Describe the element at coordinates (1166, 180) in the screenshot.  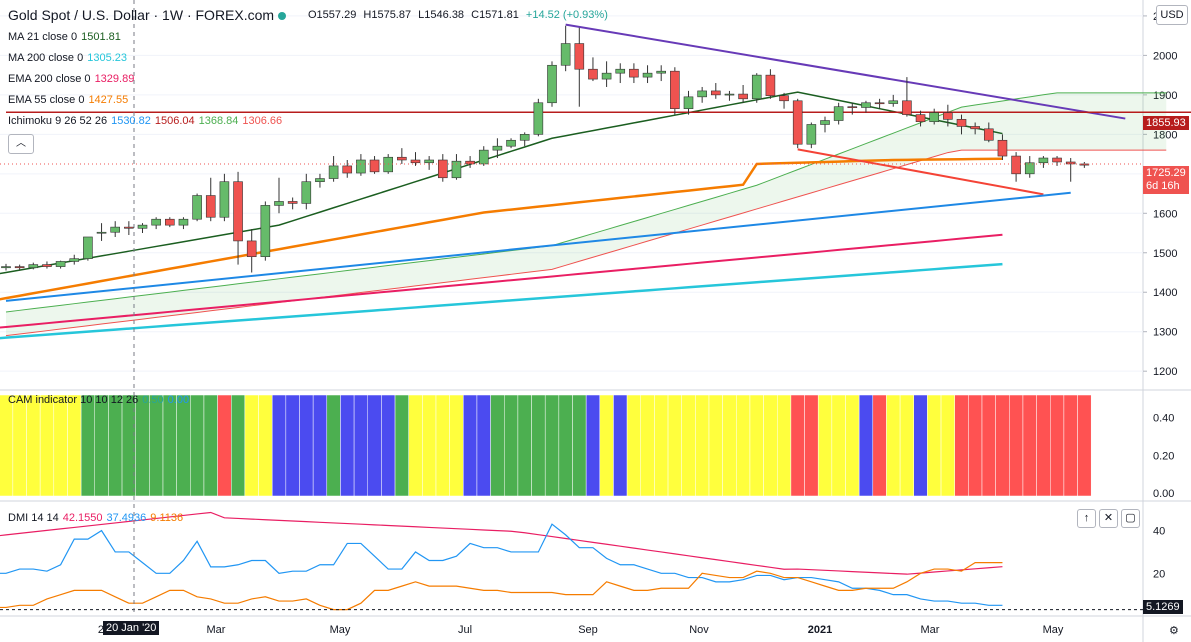
I see `last-price-tag: 1725.29 6d 16h` at that location.